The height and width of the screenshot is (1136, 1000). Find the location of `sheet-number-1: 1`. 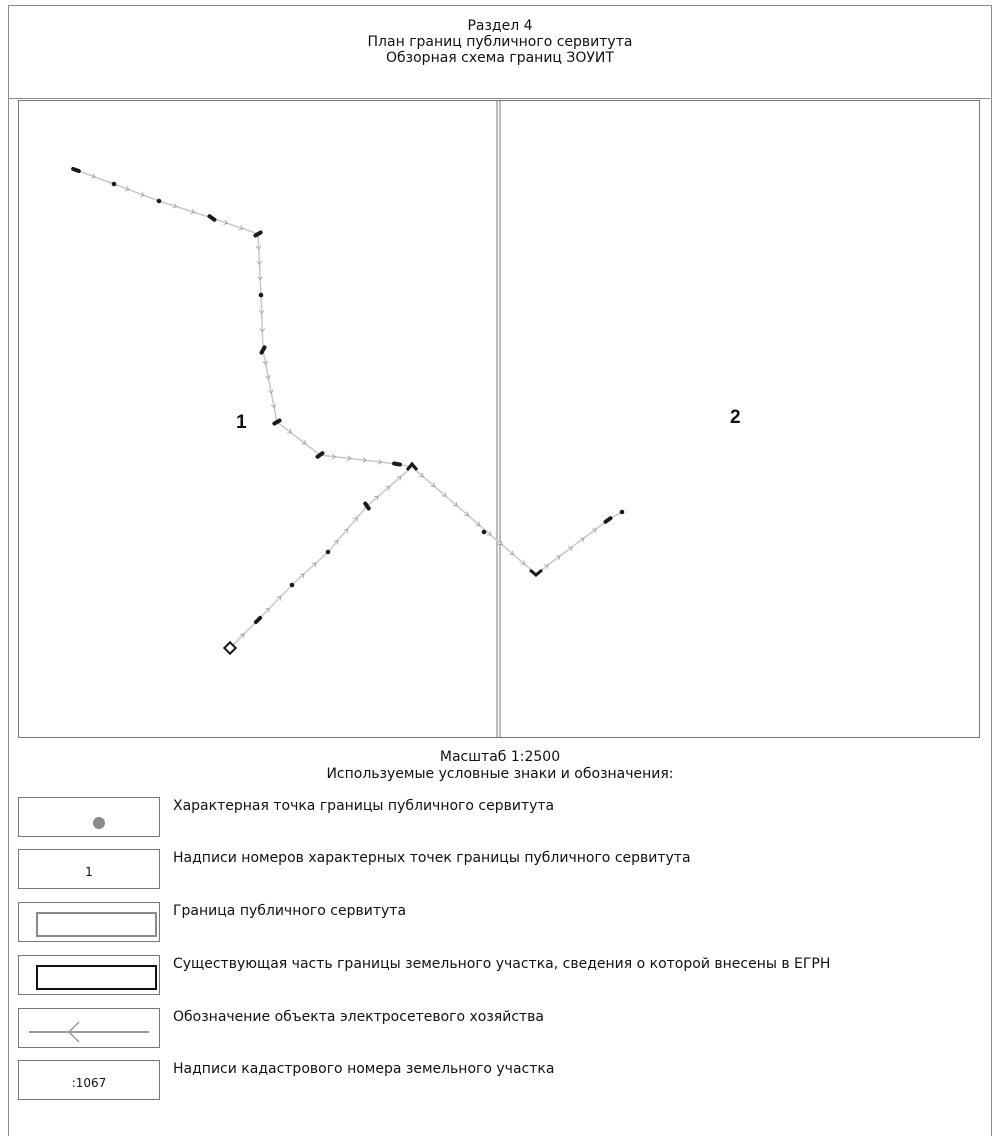

sheet-number-1: 1 is located at coordinates (241, 422).